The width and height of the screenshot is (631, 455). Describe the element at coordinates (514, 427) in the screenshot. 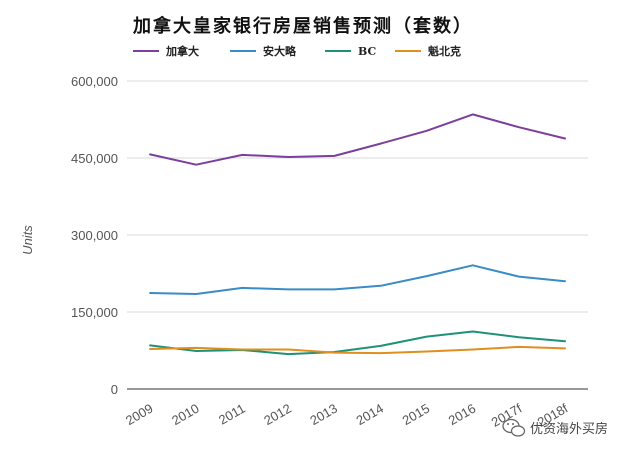

I see `wechat-icon` at that location.